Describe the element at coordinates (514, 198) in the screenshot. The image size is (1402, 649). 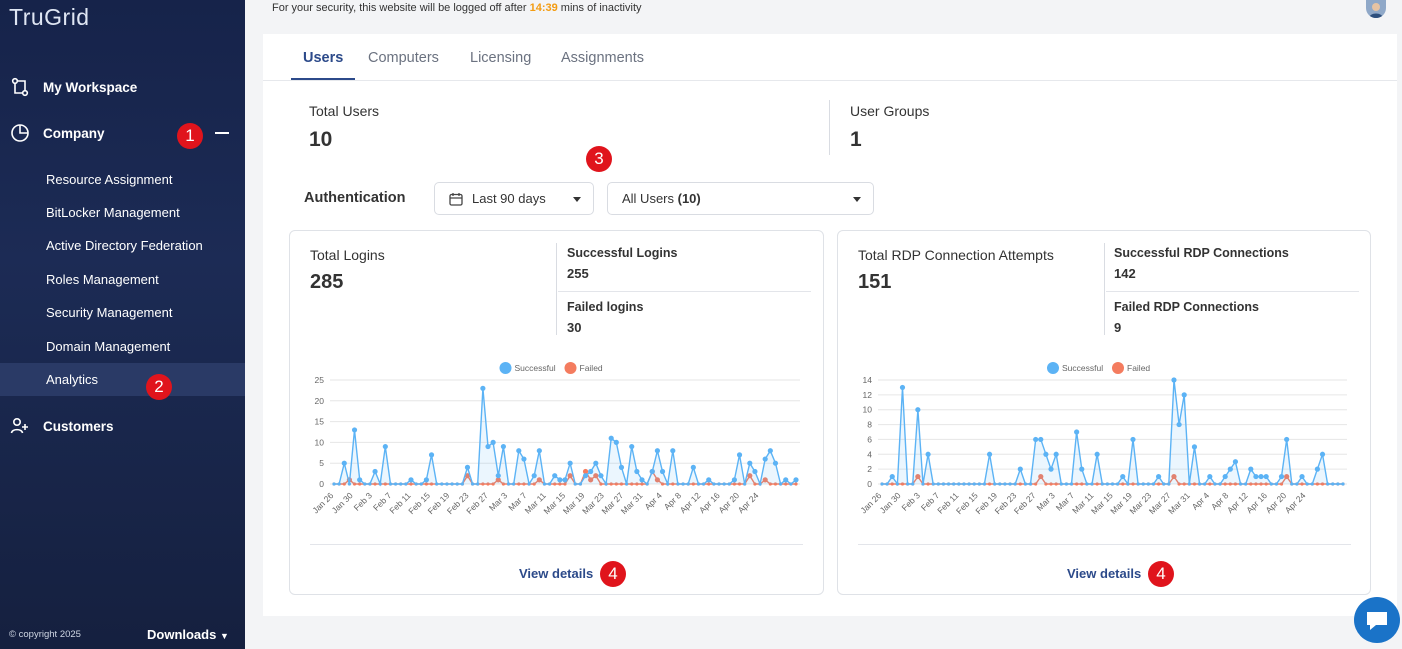
I see `date-range-select: Last 90 days` at that location.